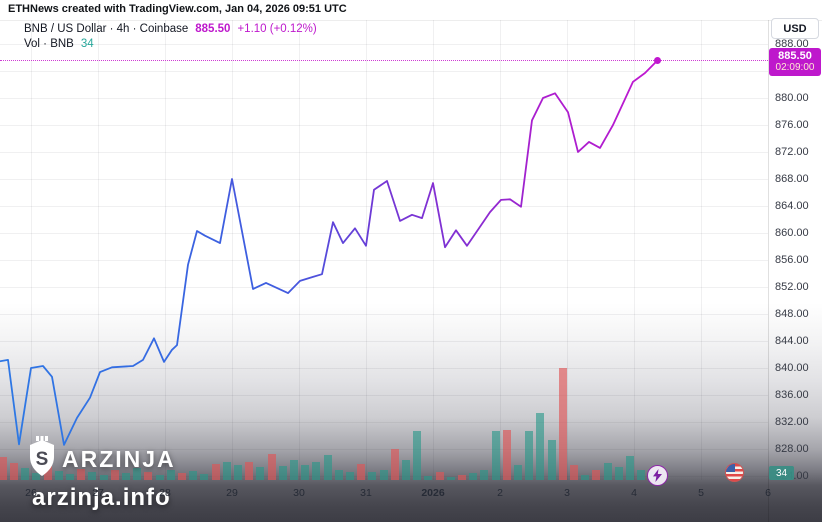  I want to click on badge-price: 885.50, so click(795, 55).